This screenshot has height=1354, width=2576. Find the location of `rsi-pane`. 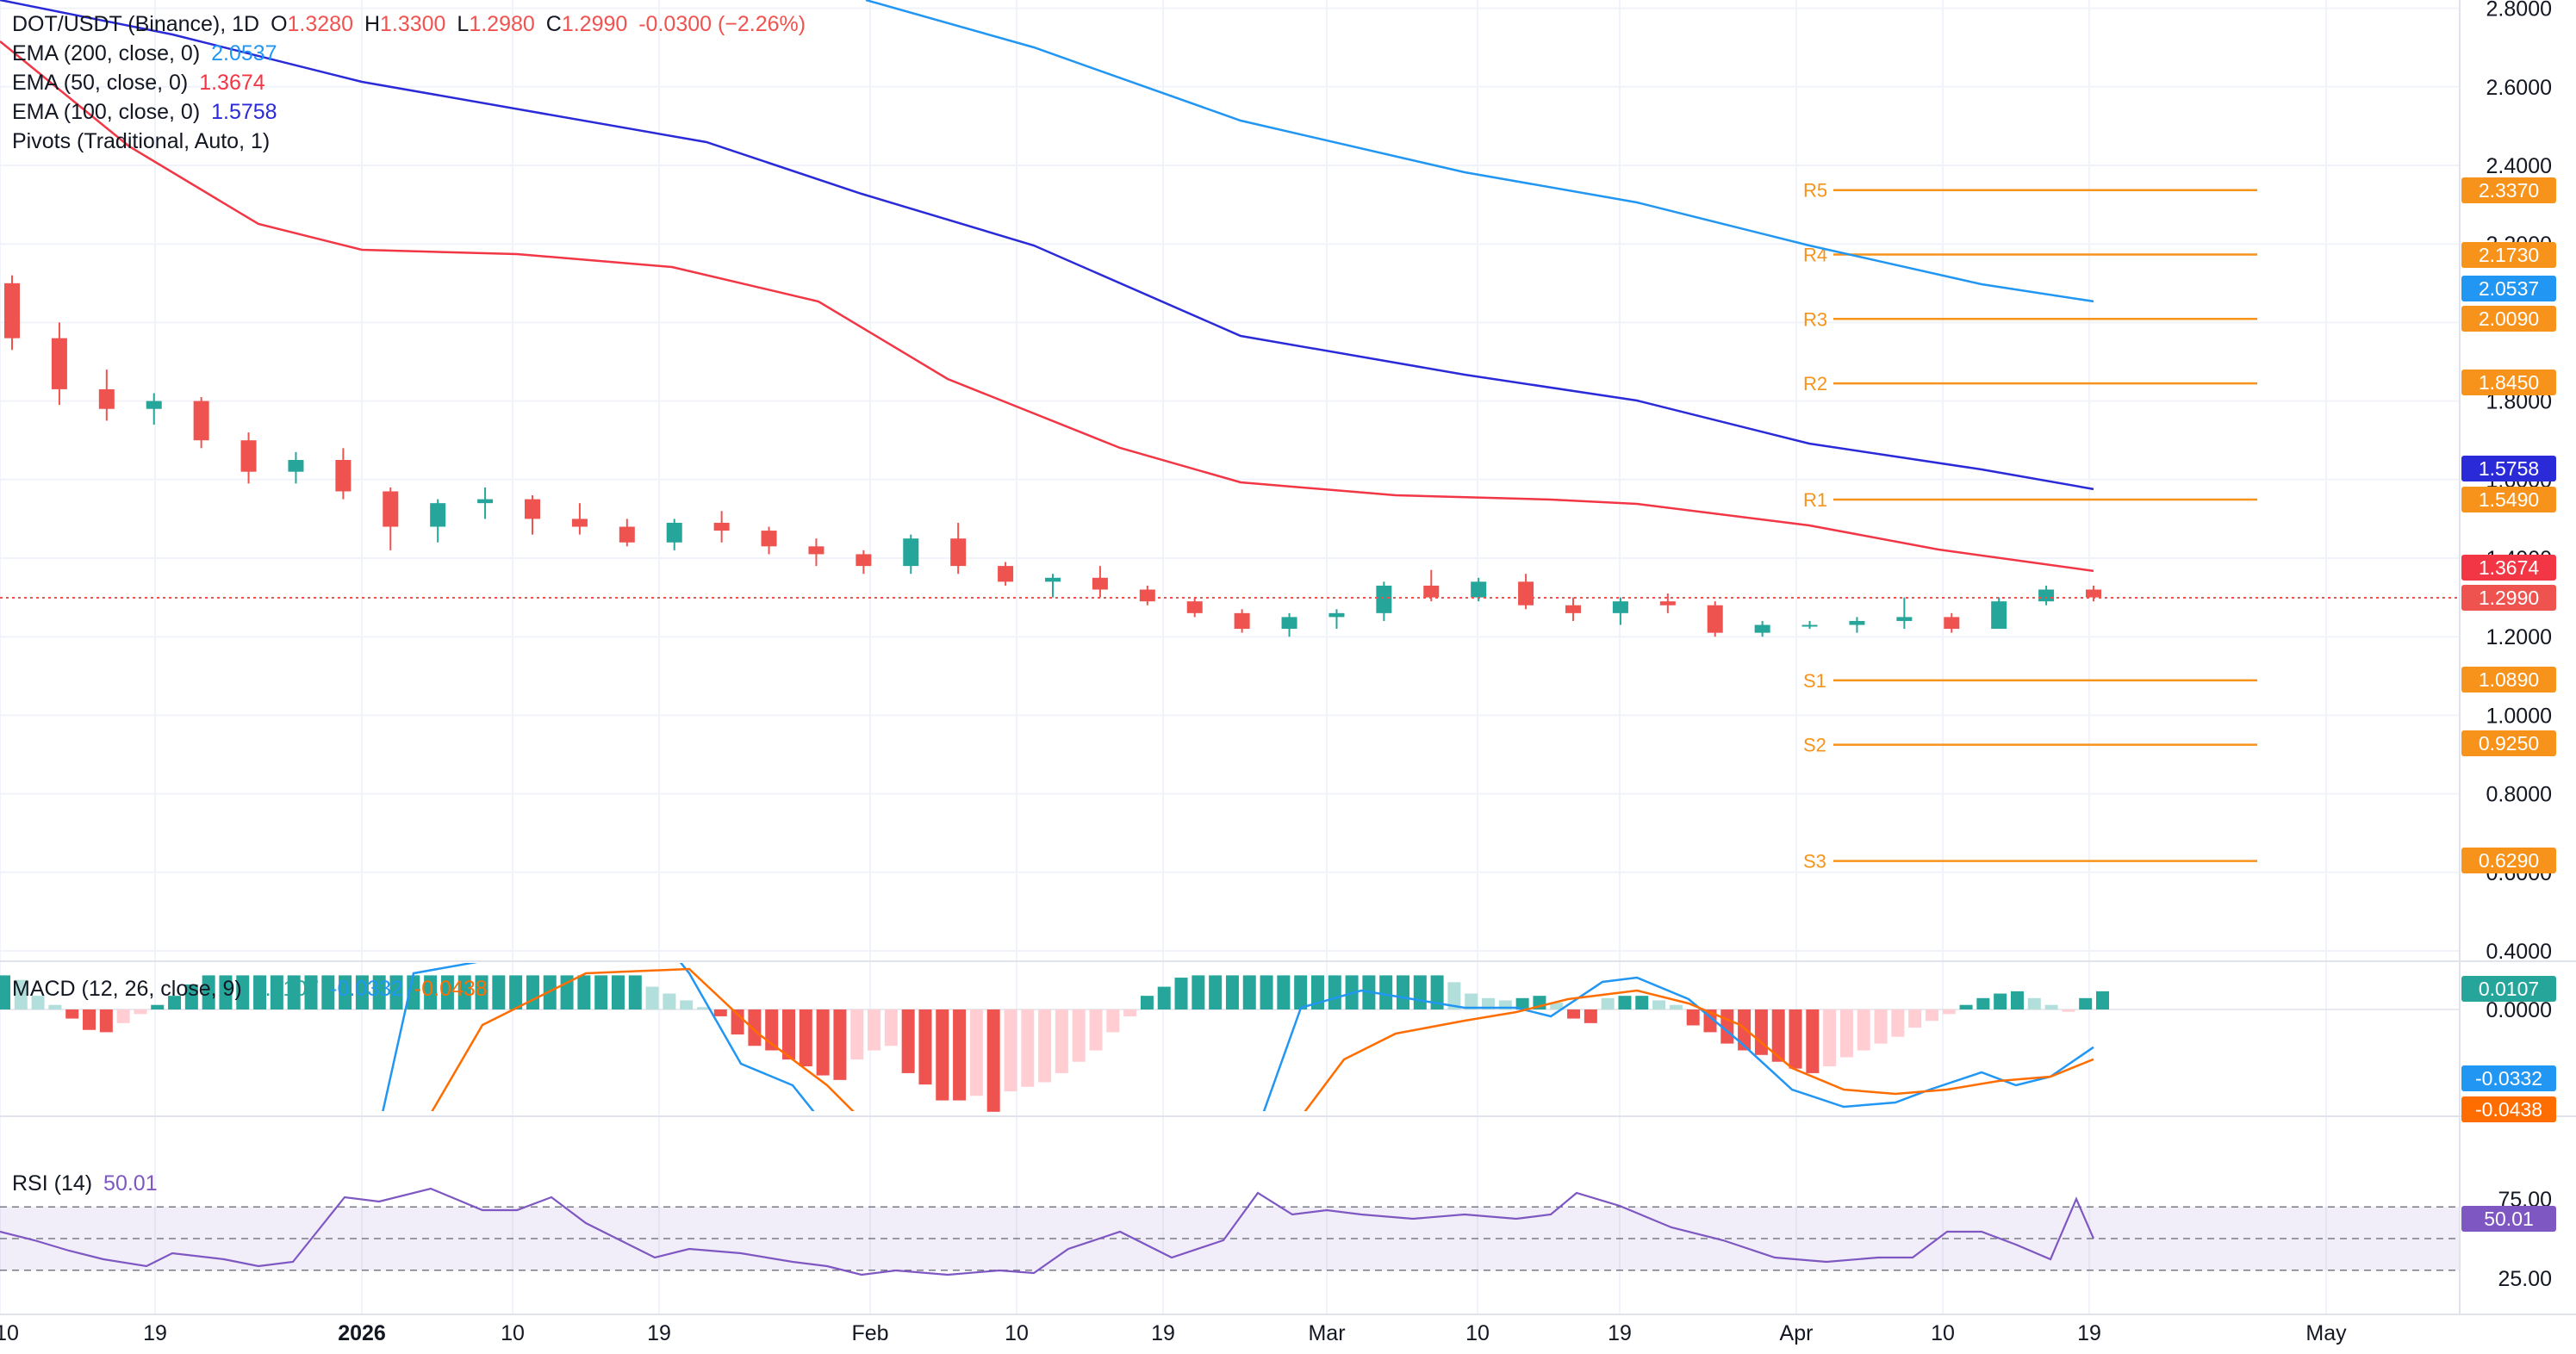

rsi-pane is located at coordinates (1230, 1231).